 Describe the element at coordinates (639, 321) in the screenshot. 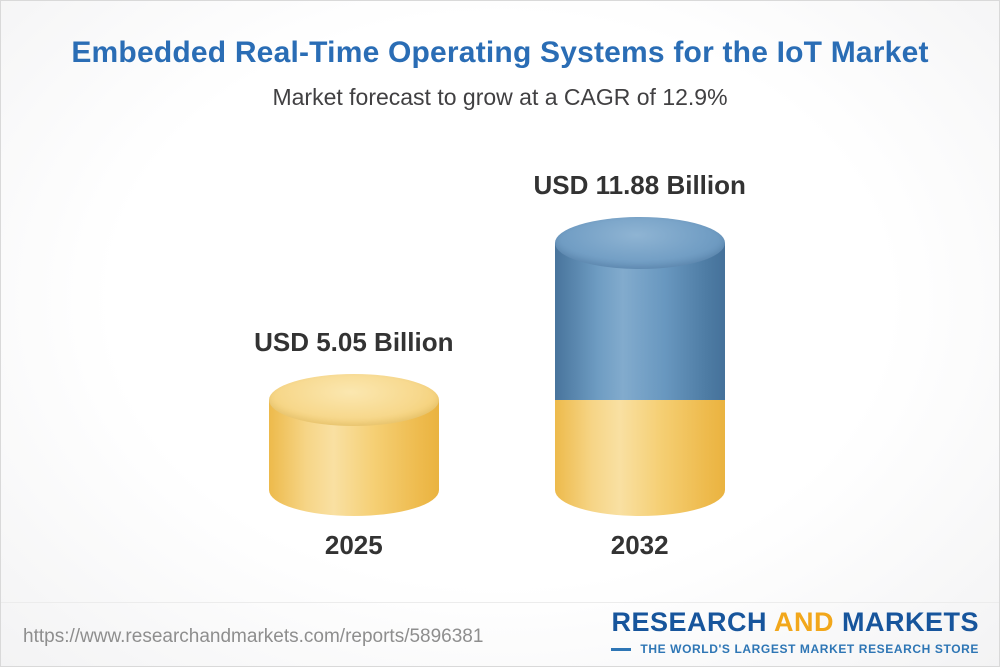

I see `segment-growth` at that location.